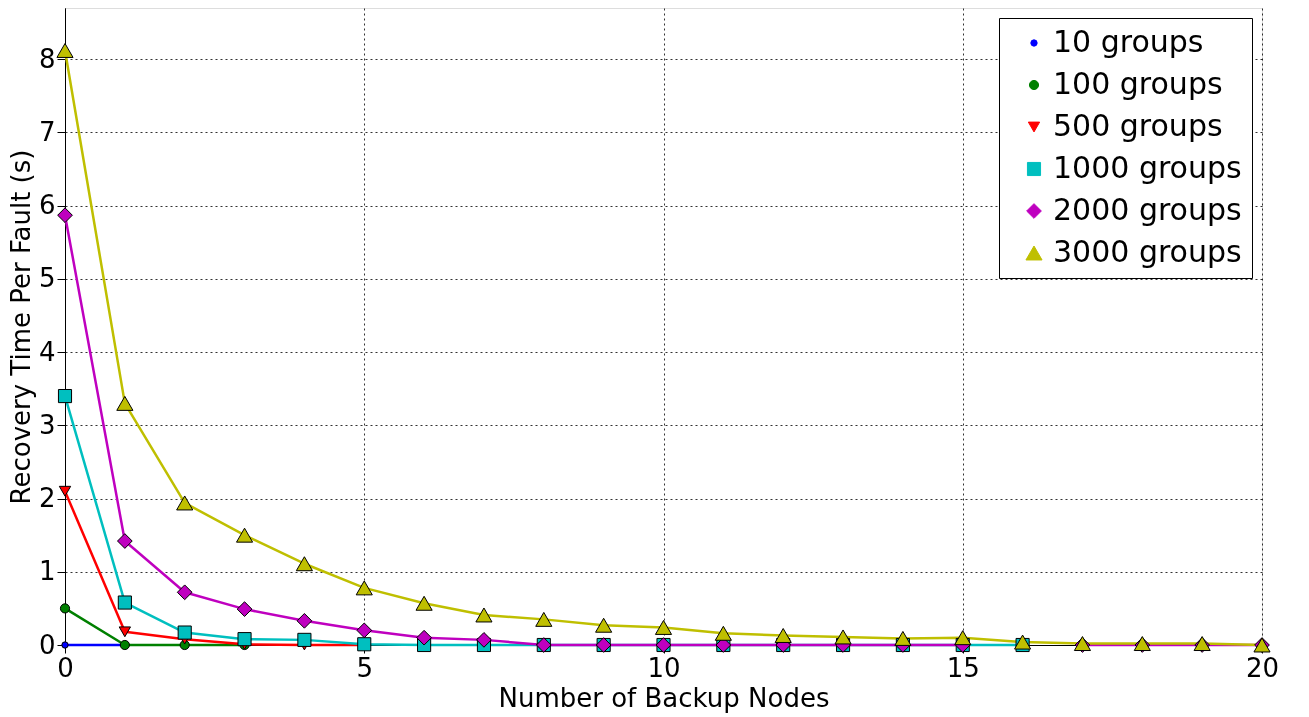  I want to click on y-tick-label: 8, so click(47, 58).